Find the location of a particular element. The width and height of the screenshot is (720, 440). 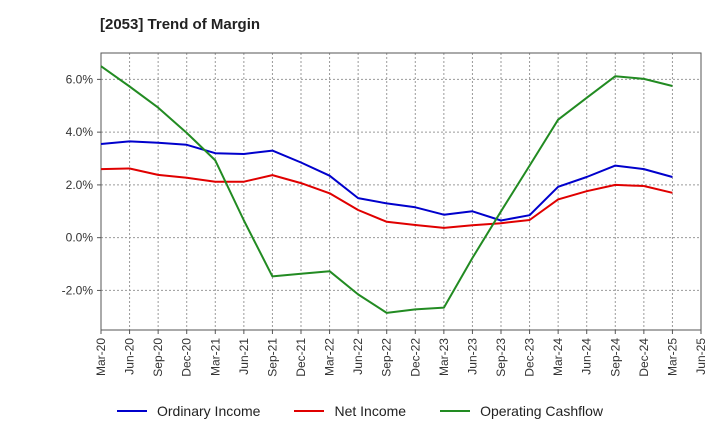

y-tick-label: 2.0% is located at coordinates (80, 185).